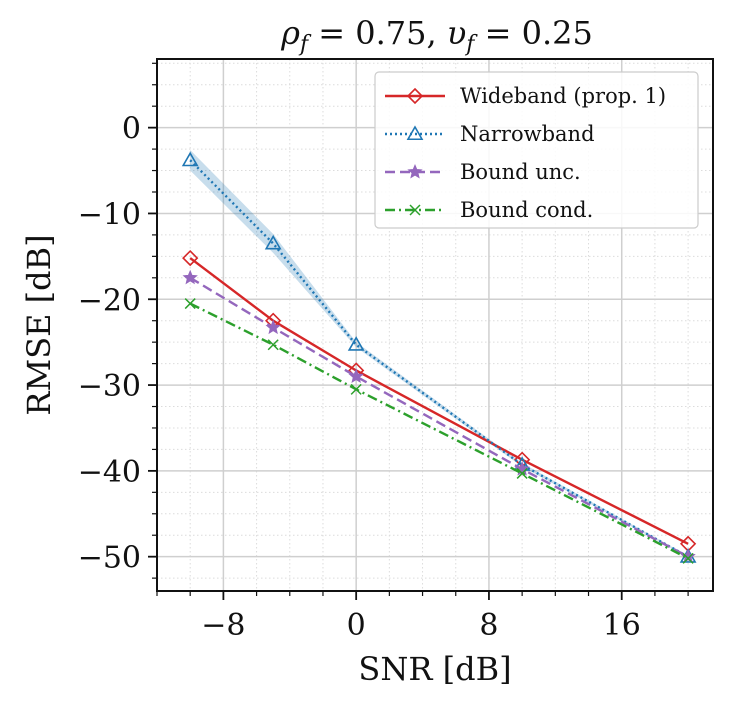  Describe the element at coordinates (109, 558) in the screenshot. I see `y-tick-label: −50` at that location.